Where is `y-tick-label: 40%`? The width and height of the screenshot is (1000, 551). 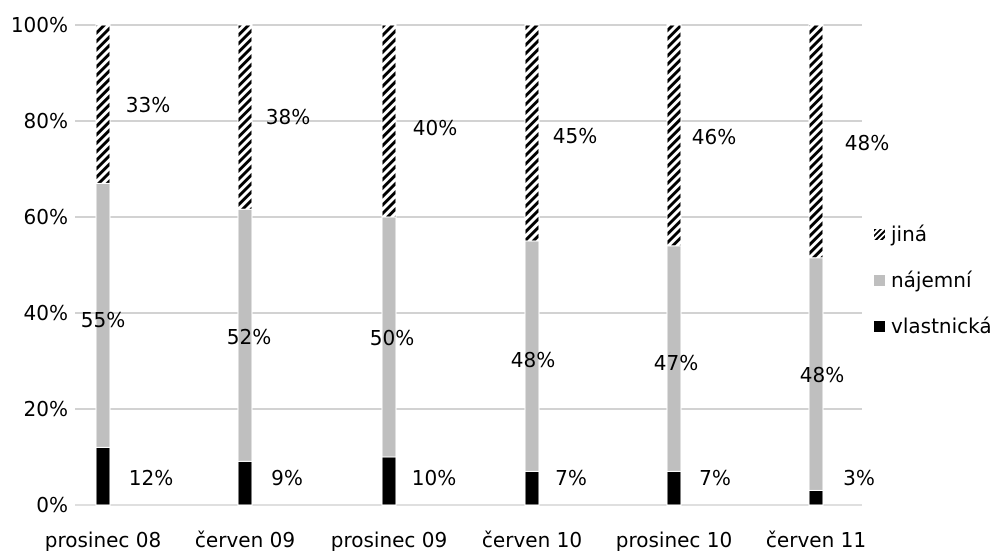
y-tick-label: 40% is located at coordinates (46, 313).